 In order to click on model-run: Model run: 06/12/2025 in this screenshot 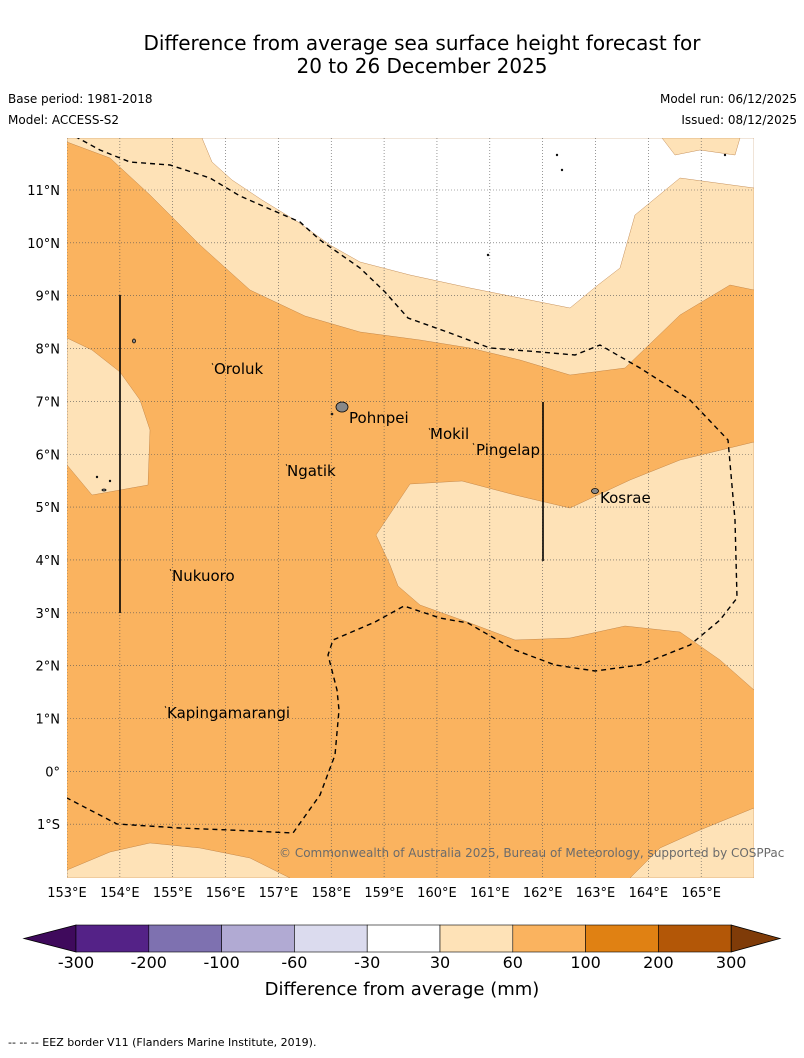, I will do `click(728, 99)`.